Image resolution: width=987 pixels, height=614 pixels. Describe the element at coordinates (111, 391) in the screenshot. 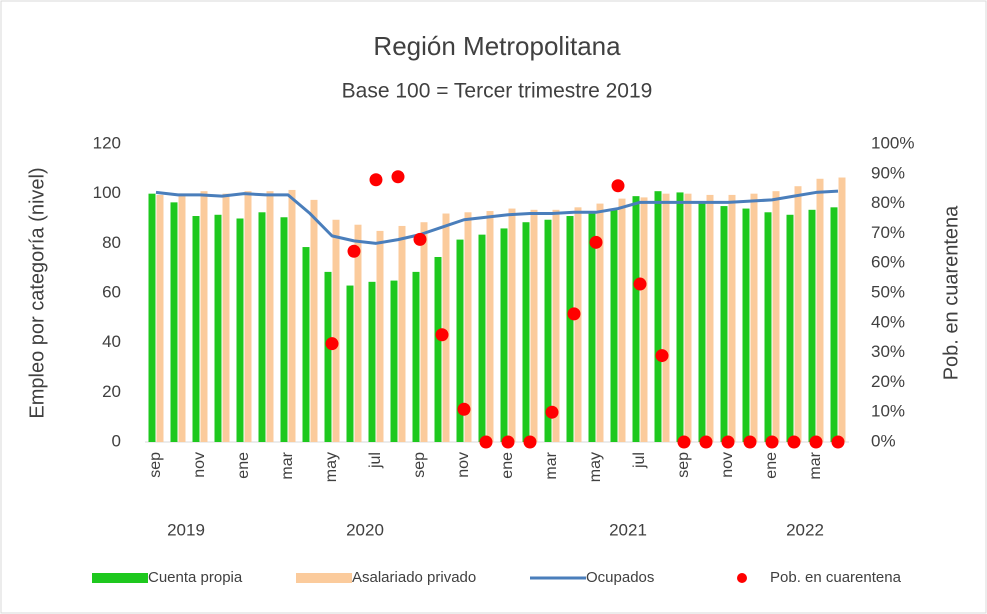

I see `y-tick-label: 20` at that location.